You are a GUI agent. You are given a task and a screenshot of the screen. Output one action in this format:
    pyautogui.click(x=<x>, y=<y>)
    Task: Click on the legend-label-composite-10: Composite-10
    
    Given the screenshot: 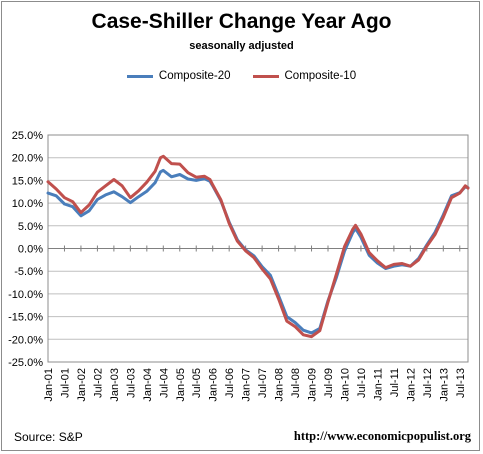 What is the action you would take?
    pyautogui.click(x=320, y=76)
    